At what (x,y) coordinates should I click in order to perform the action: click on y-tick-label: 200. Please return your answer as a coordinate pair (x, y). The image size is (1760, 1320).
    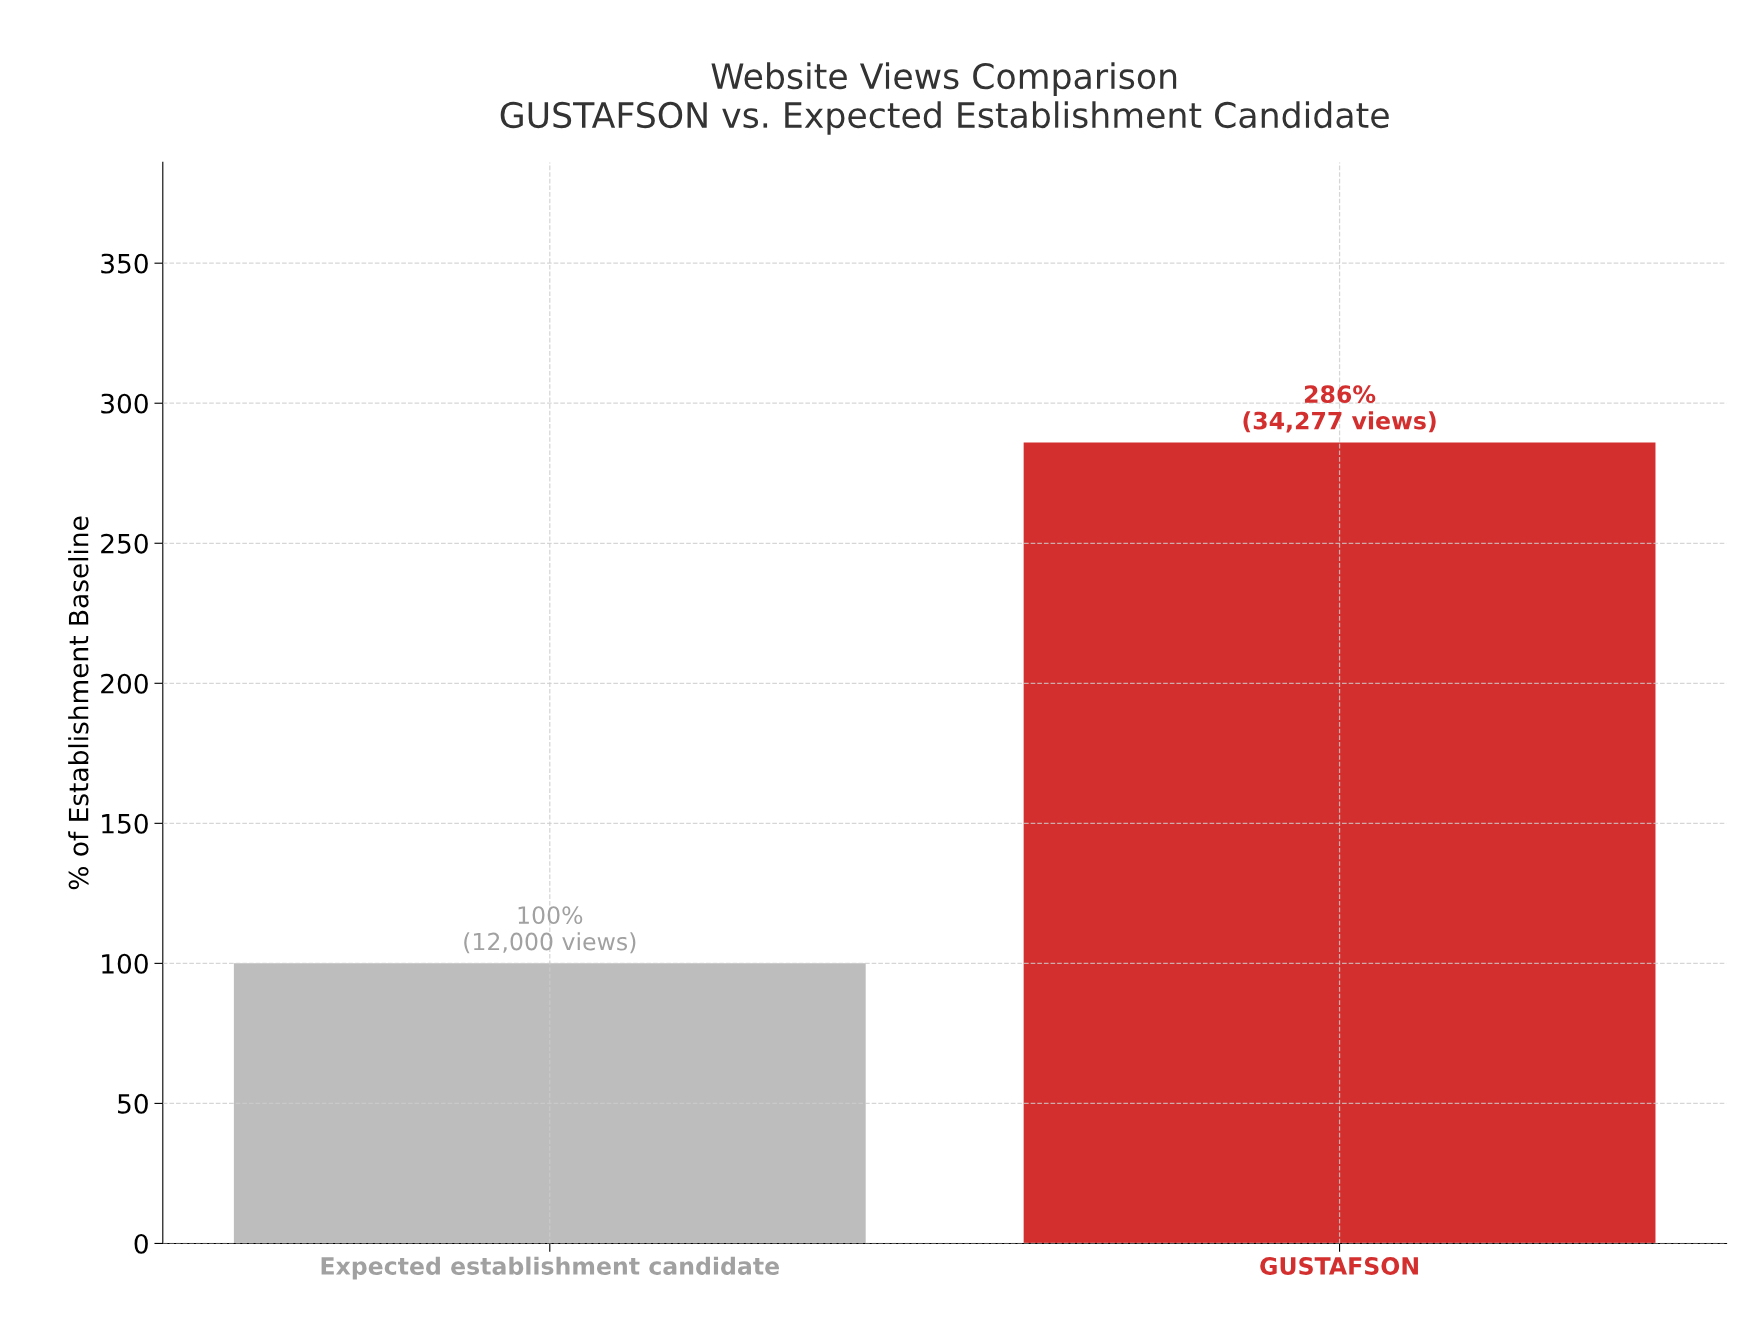
    Looking at the image, I should click on (124, 683).